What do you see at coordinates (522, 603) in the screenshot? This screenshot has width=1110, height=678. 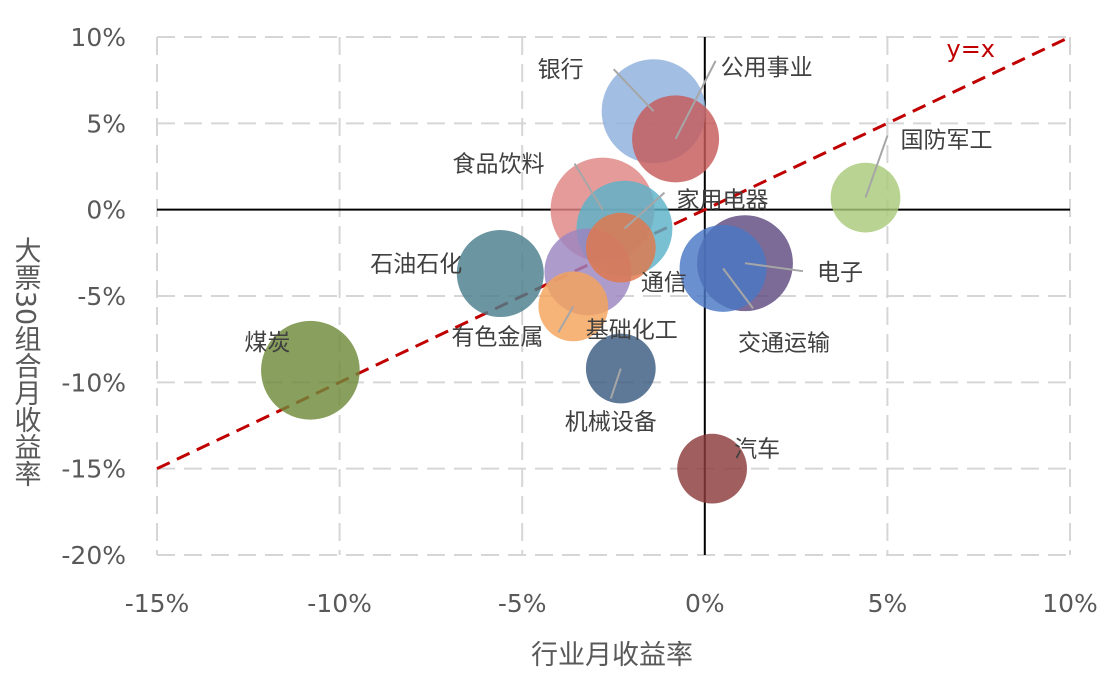 I see `x-tick-label: -5%` at bounding box center [522, 603].